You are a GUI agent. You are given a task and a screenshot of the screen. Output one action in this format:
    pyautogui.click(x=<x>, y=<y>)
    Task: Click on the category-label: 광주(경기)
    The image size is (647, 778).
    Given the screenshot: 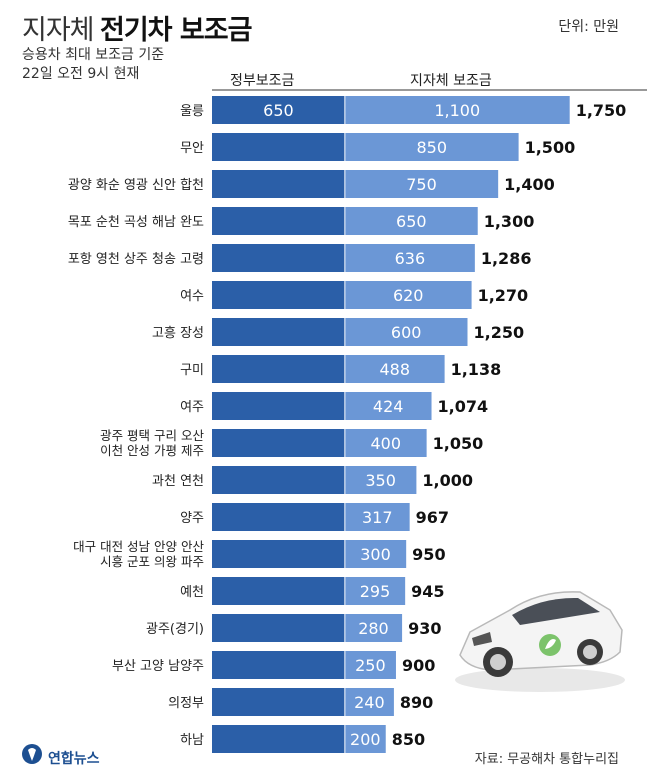 What is the action you would take?
    pyautogui.click(x=175, y=629)
    